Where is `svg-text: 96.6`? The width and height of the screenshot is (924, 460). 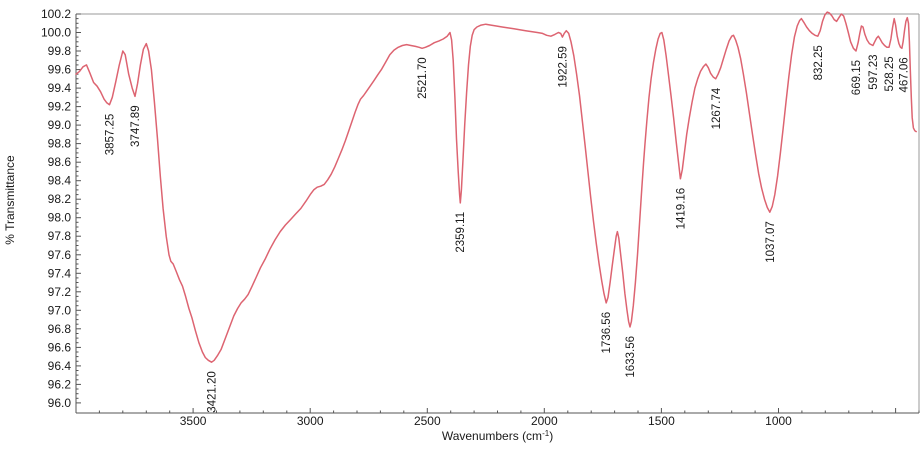 svg-text: 96.6 is located at coordinates (60, 347).